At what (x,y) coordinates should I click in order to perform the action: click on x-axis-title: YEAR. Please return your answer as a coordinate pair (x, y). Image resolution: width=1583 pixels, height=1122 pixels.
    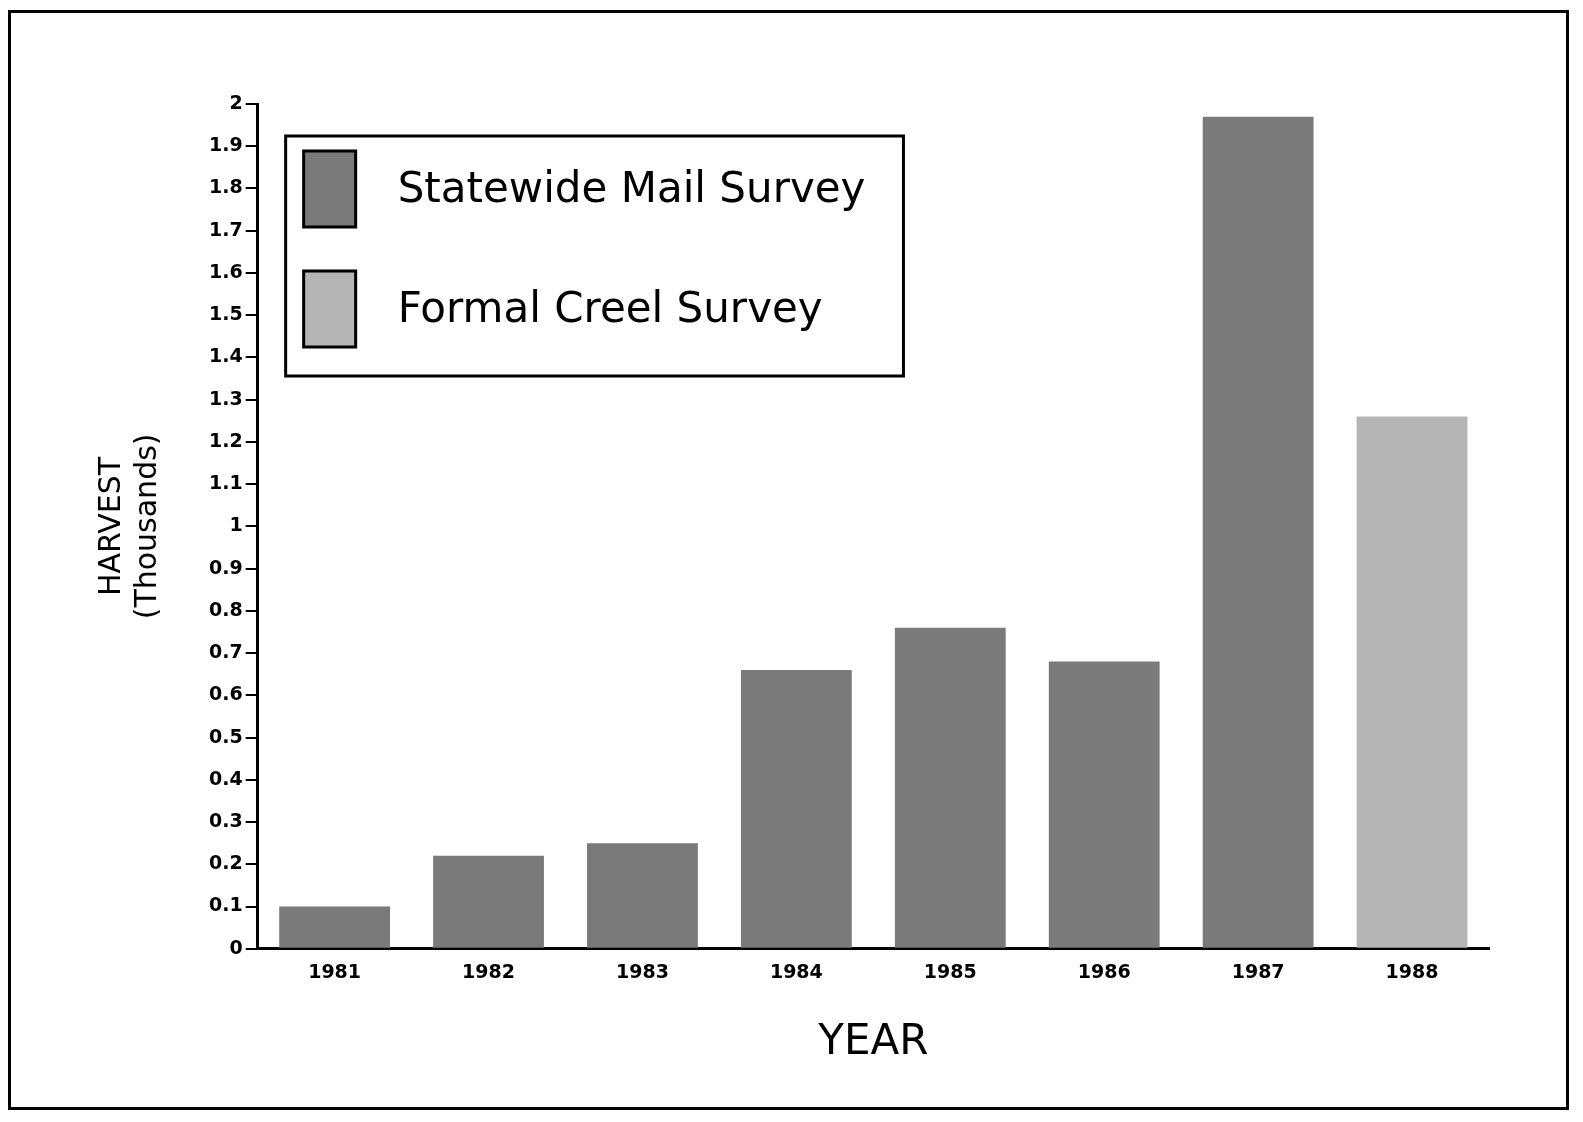
    Looking at the image, I should click on (873, 1039).